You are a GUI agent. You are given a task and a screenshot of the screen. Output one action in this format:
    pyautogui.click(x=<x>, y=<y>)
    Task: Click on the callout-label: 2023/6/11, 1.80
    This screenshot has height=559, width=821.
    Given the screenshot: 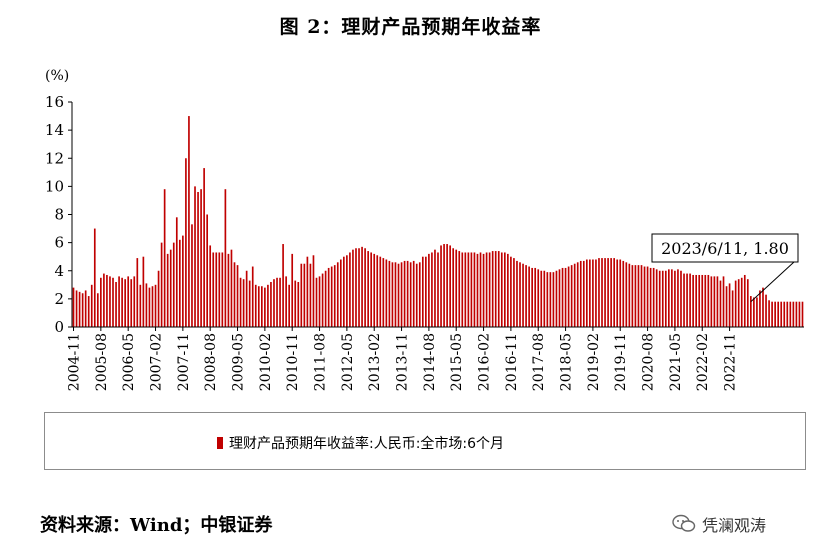 What is the action you would take?
    pyautogui.click(x=725, y=248)
    